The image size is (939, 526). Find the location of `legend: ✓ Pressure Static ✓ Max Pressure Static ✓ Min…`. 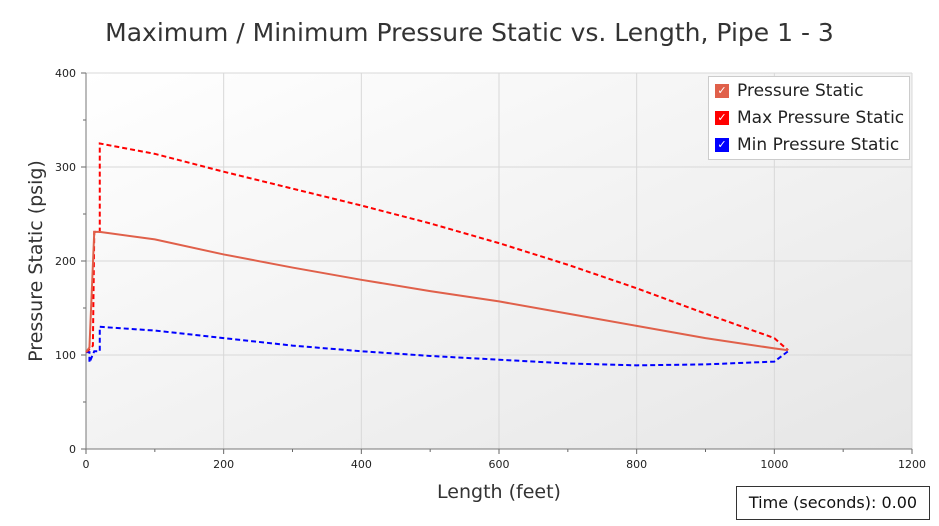

legend: ✓ Pressure Static ✓ Max Pressure Static ✓ Min… is located at coordinates (809, 118).